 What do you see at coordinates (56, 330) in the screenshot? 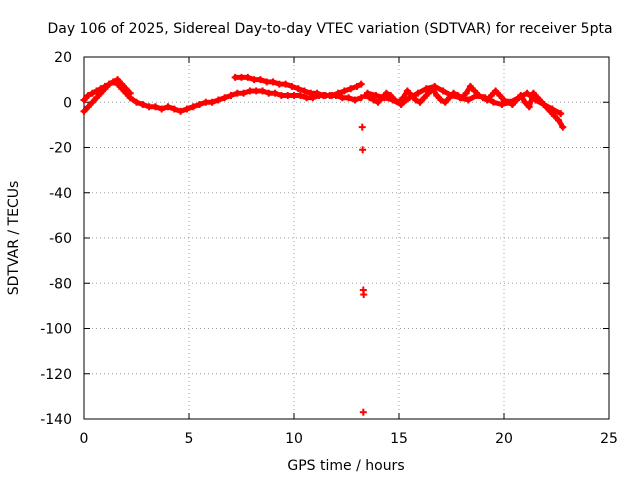
I see `y-tick-label: -100` at bounding box center [56, 330].